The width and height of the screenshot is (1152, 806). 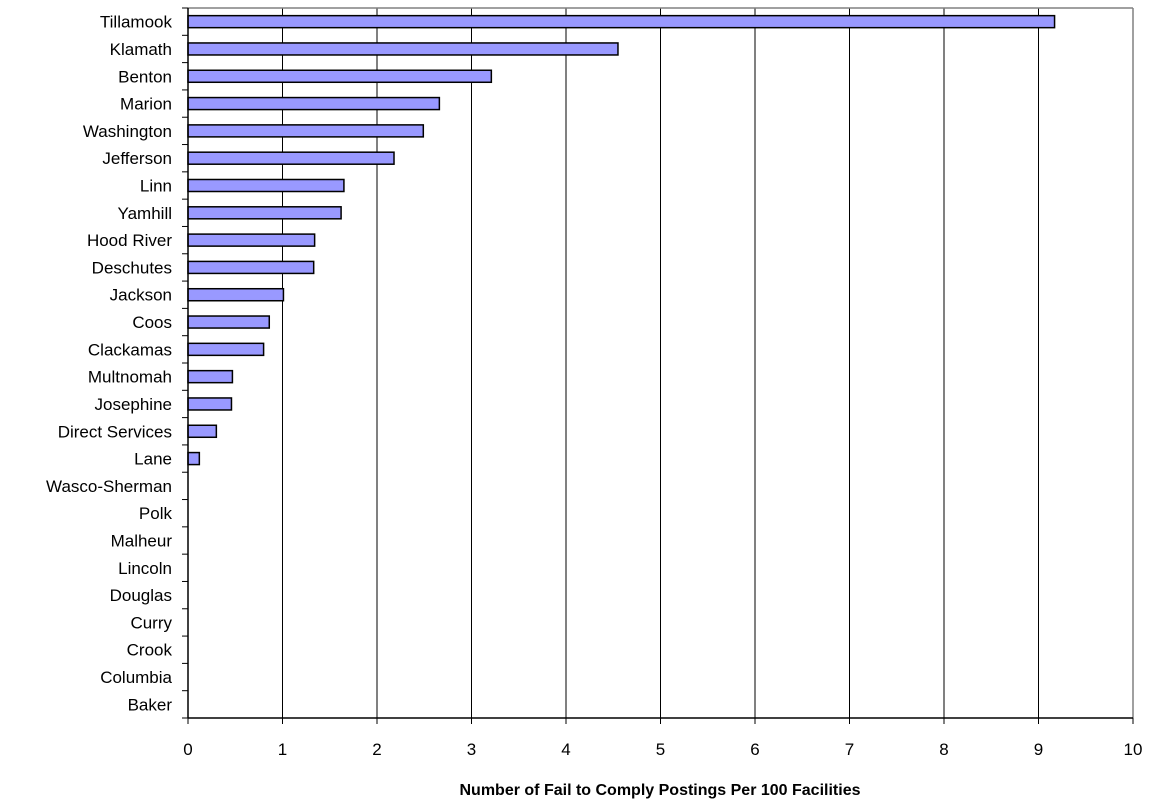 I want to click on x-tick-label: 4, so click(x=565, y=749).